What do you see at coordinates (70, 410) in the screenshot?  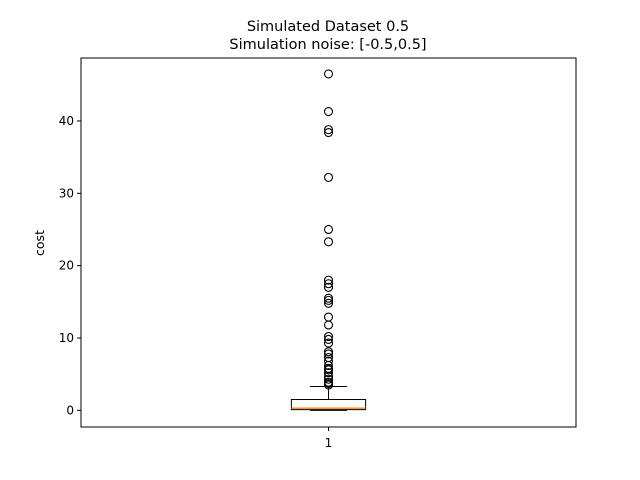 I see `y-tick-label: 0` at bounding box center [70, 410].